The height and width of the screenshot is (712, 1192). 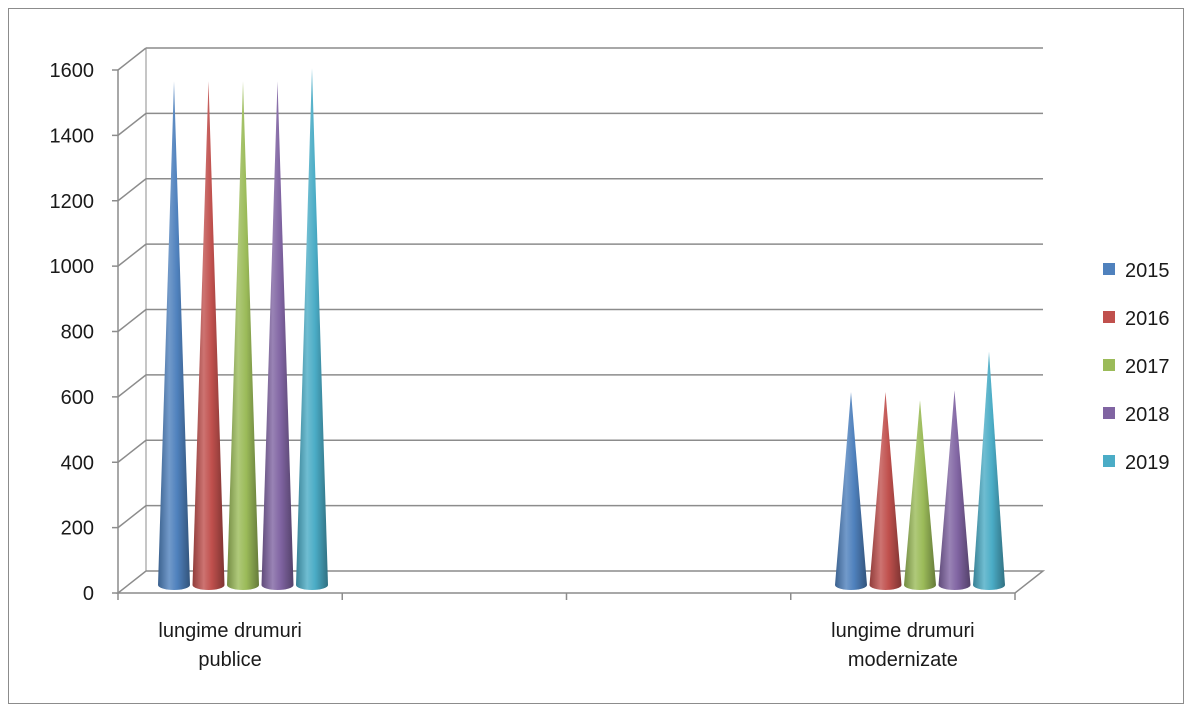 I want to click on legend-label: 2019, so click(x=1147, y=463).